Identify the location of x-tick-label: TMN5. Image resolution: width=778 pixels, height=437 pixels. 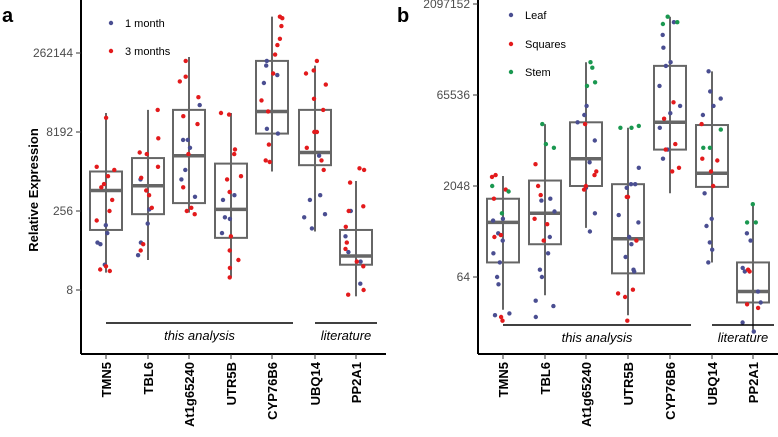
(503, 379).